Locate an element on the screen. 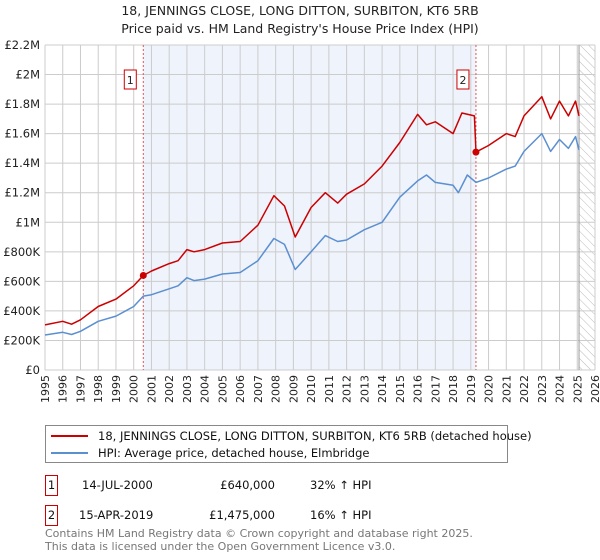 This screenshot has width=600, height=560. x-tick-label: 2007 is located at coordinates (258, 389).